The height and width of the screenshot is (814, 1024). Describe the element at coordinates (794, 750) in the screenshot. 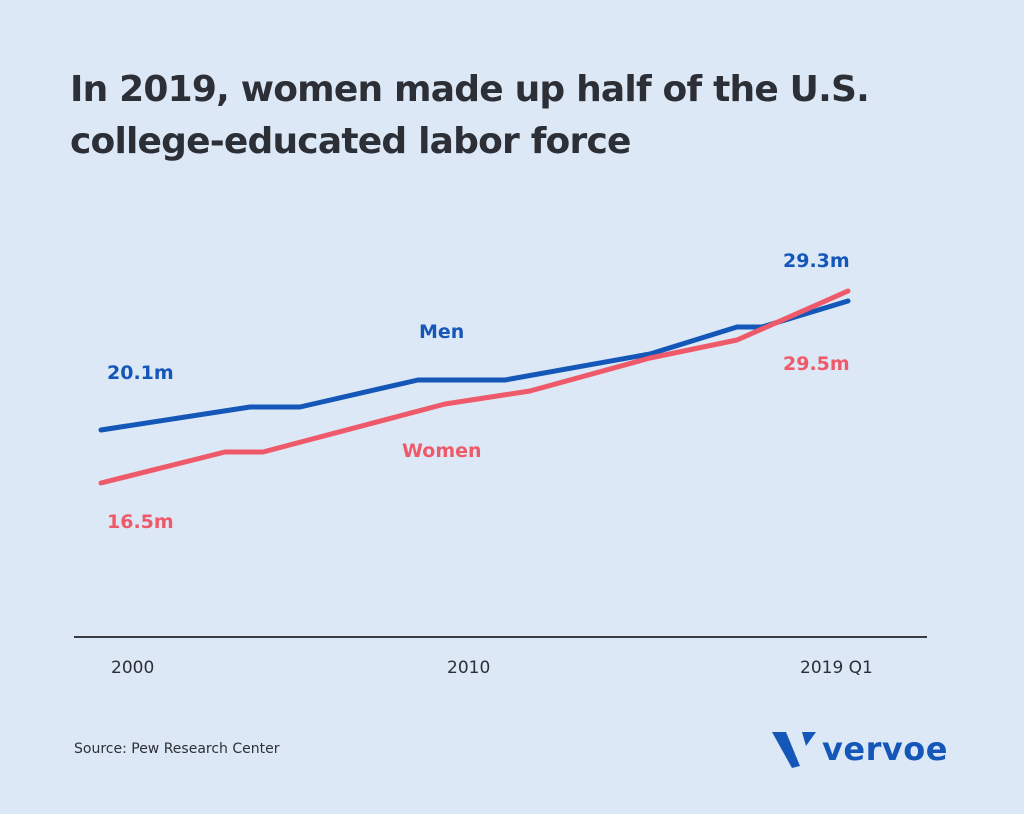

I see `vervoe-v-icon` at that location.